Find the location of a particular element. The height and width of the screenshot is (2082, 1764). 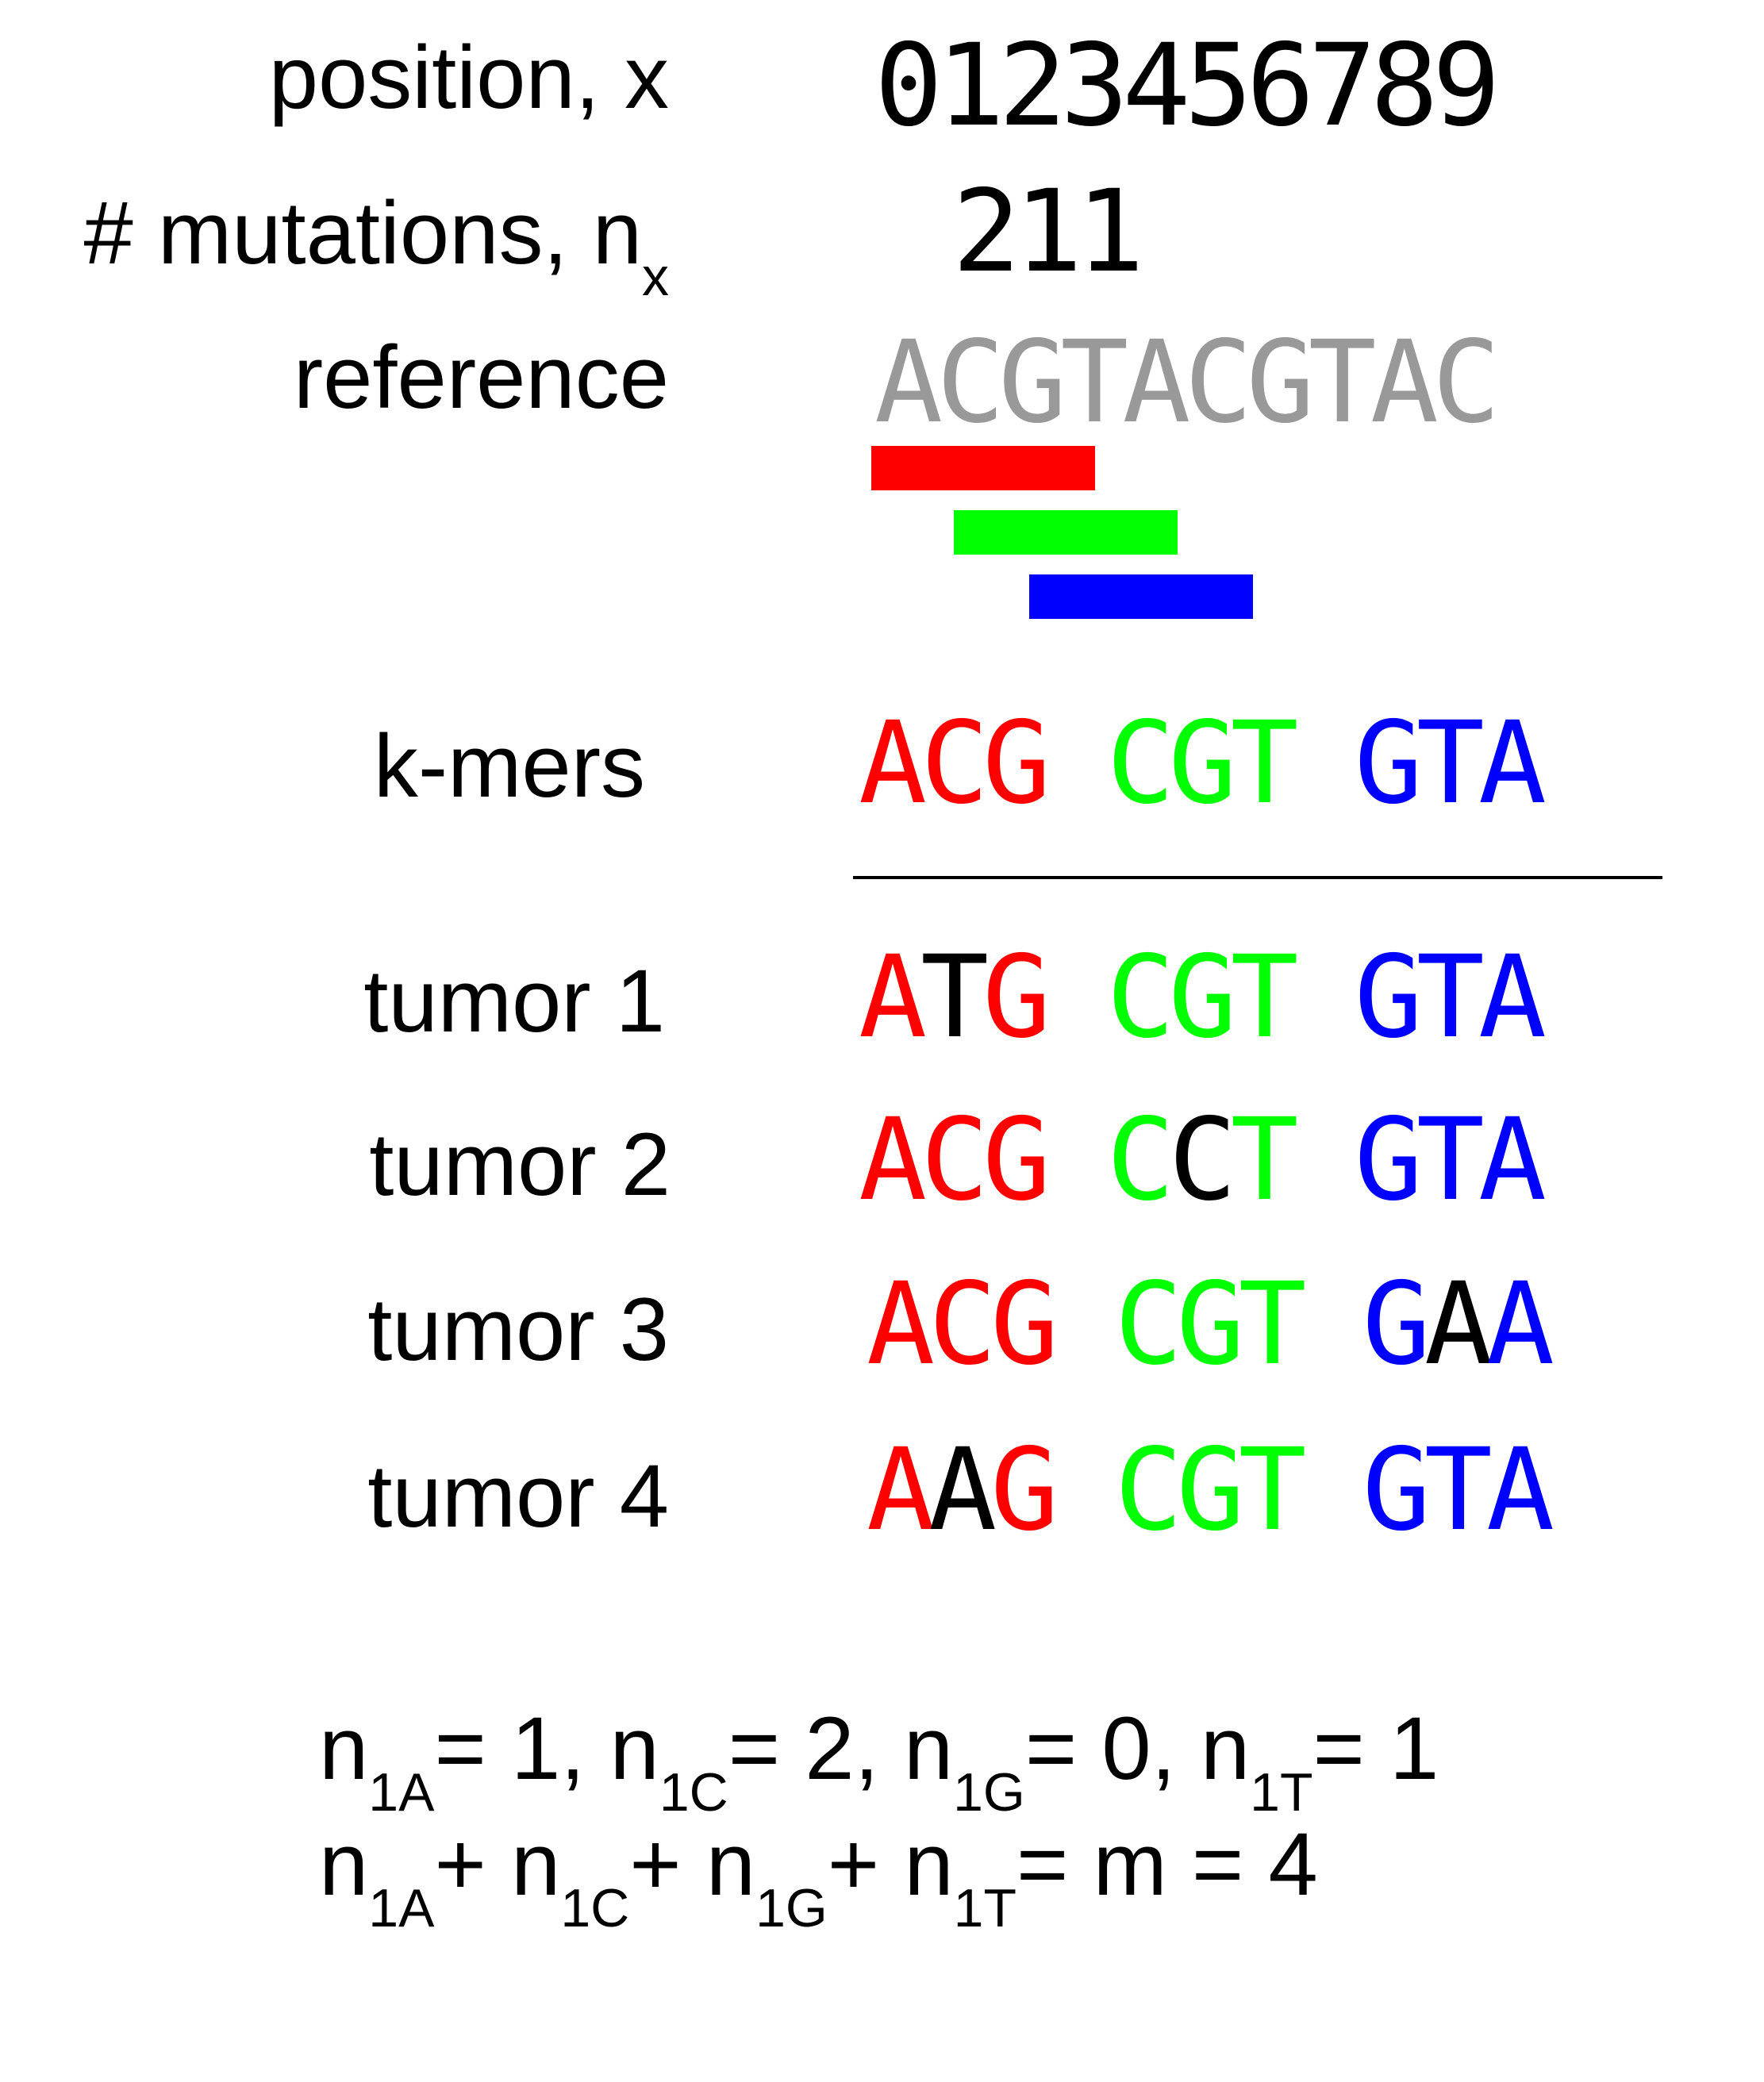

mutation-counts: 211 is located at coordinates (1048, 231).